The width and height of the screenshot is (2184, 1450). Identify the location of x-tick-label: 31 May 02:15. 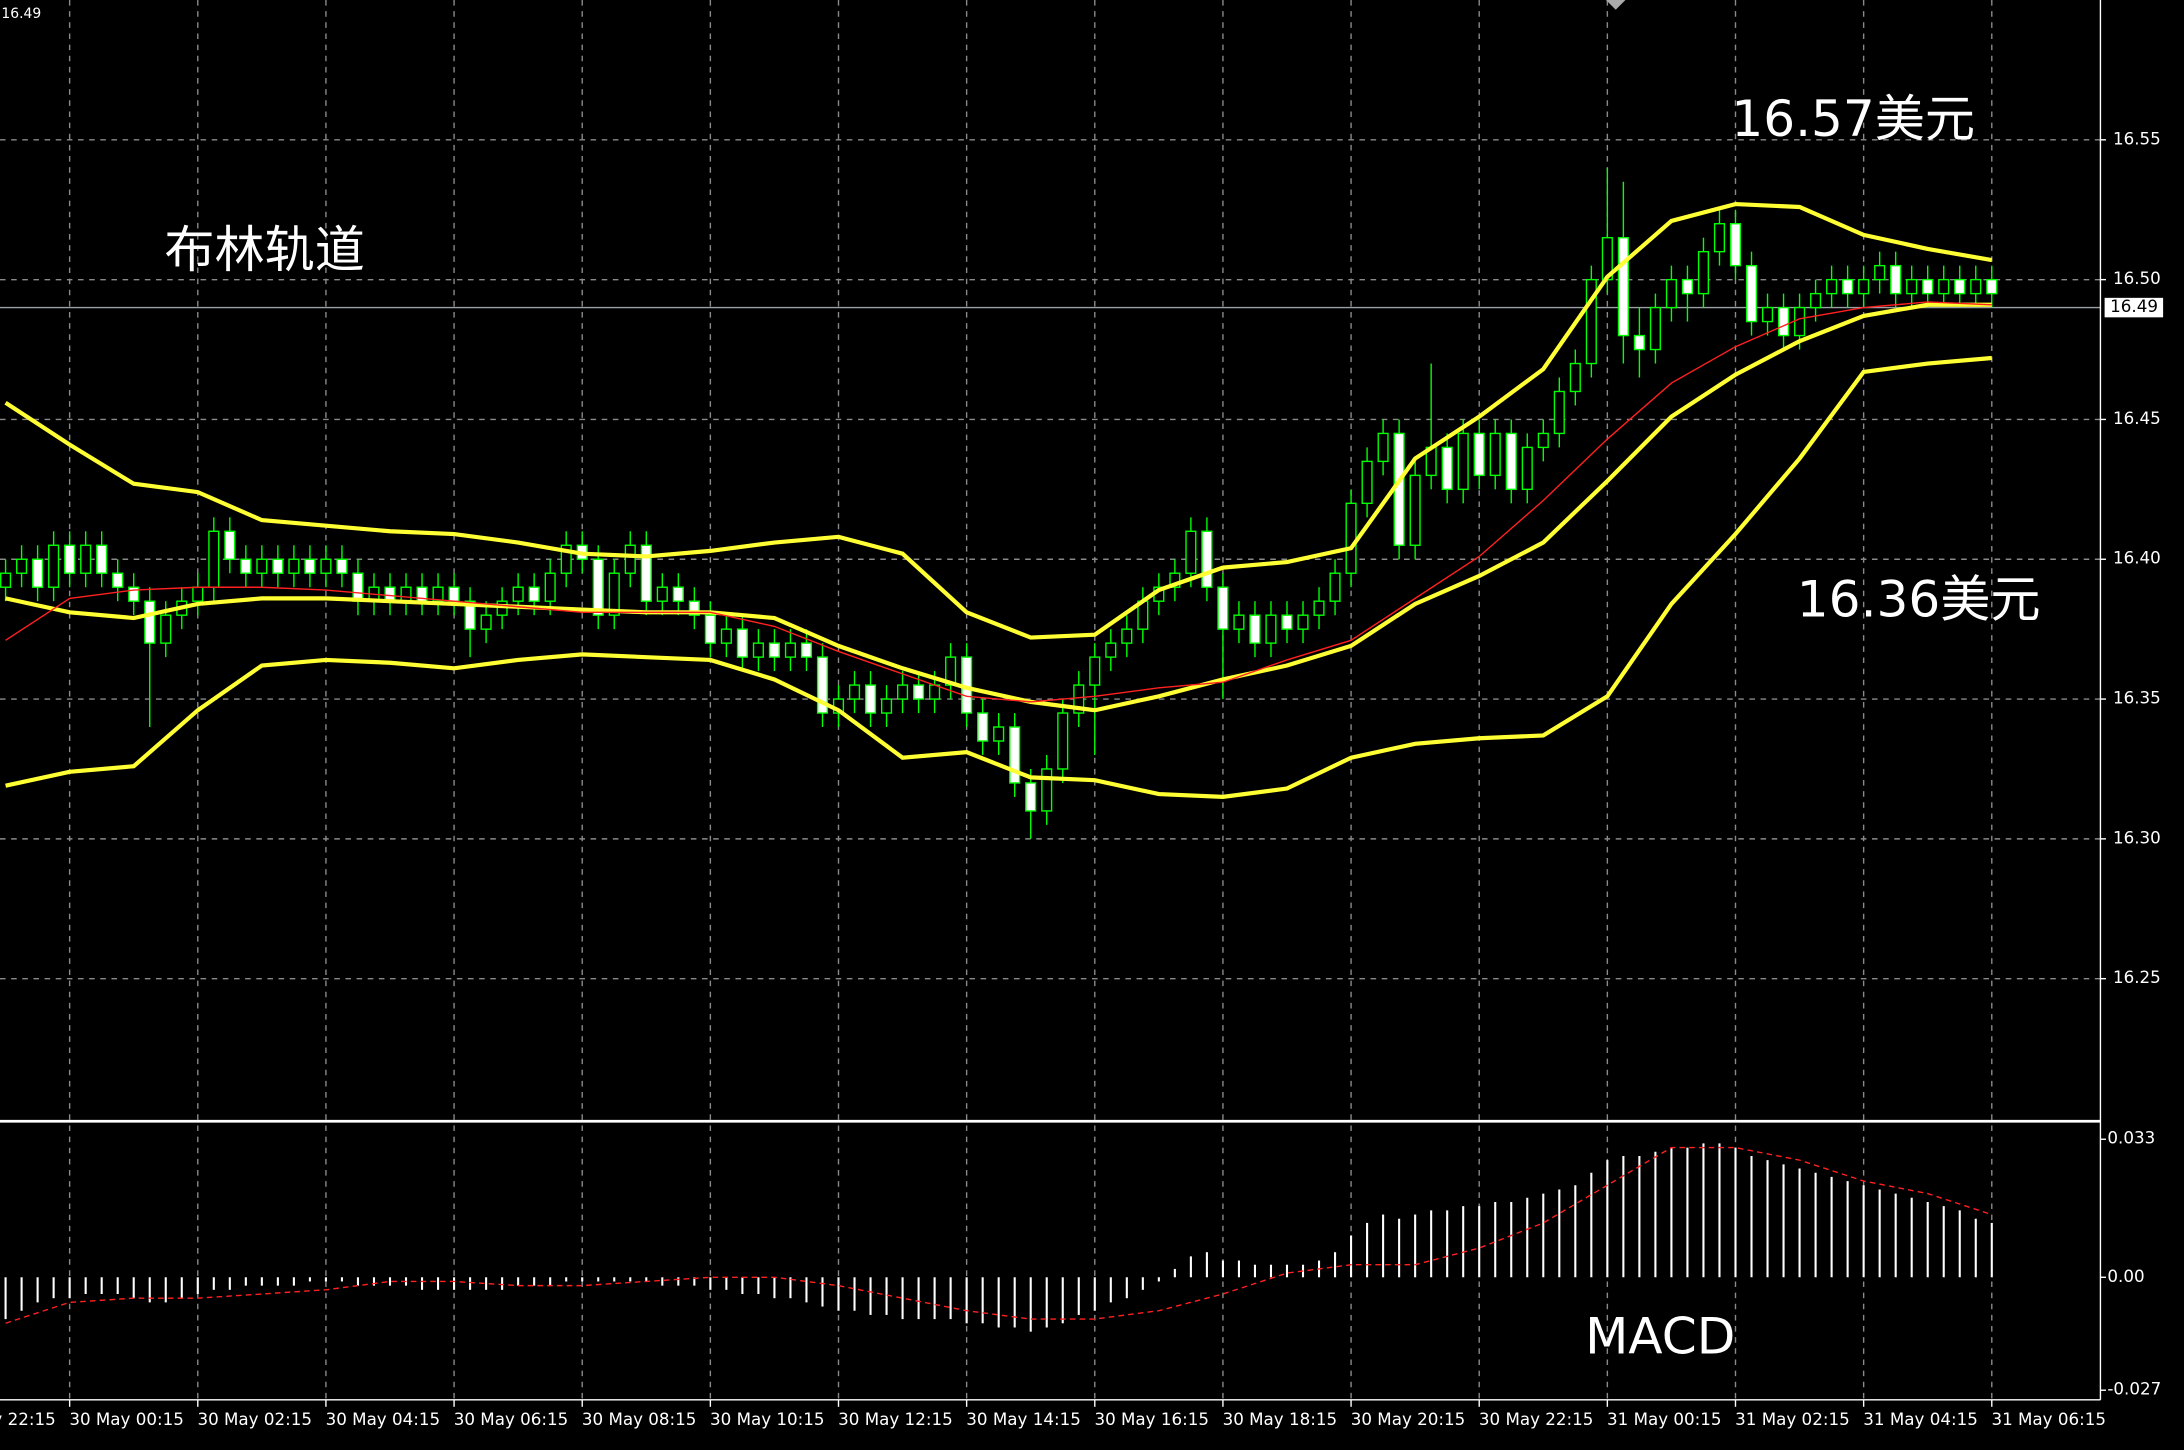
(1792, 1419).